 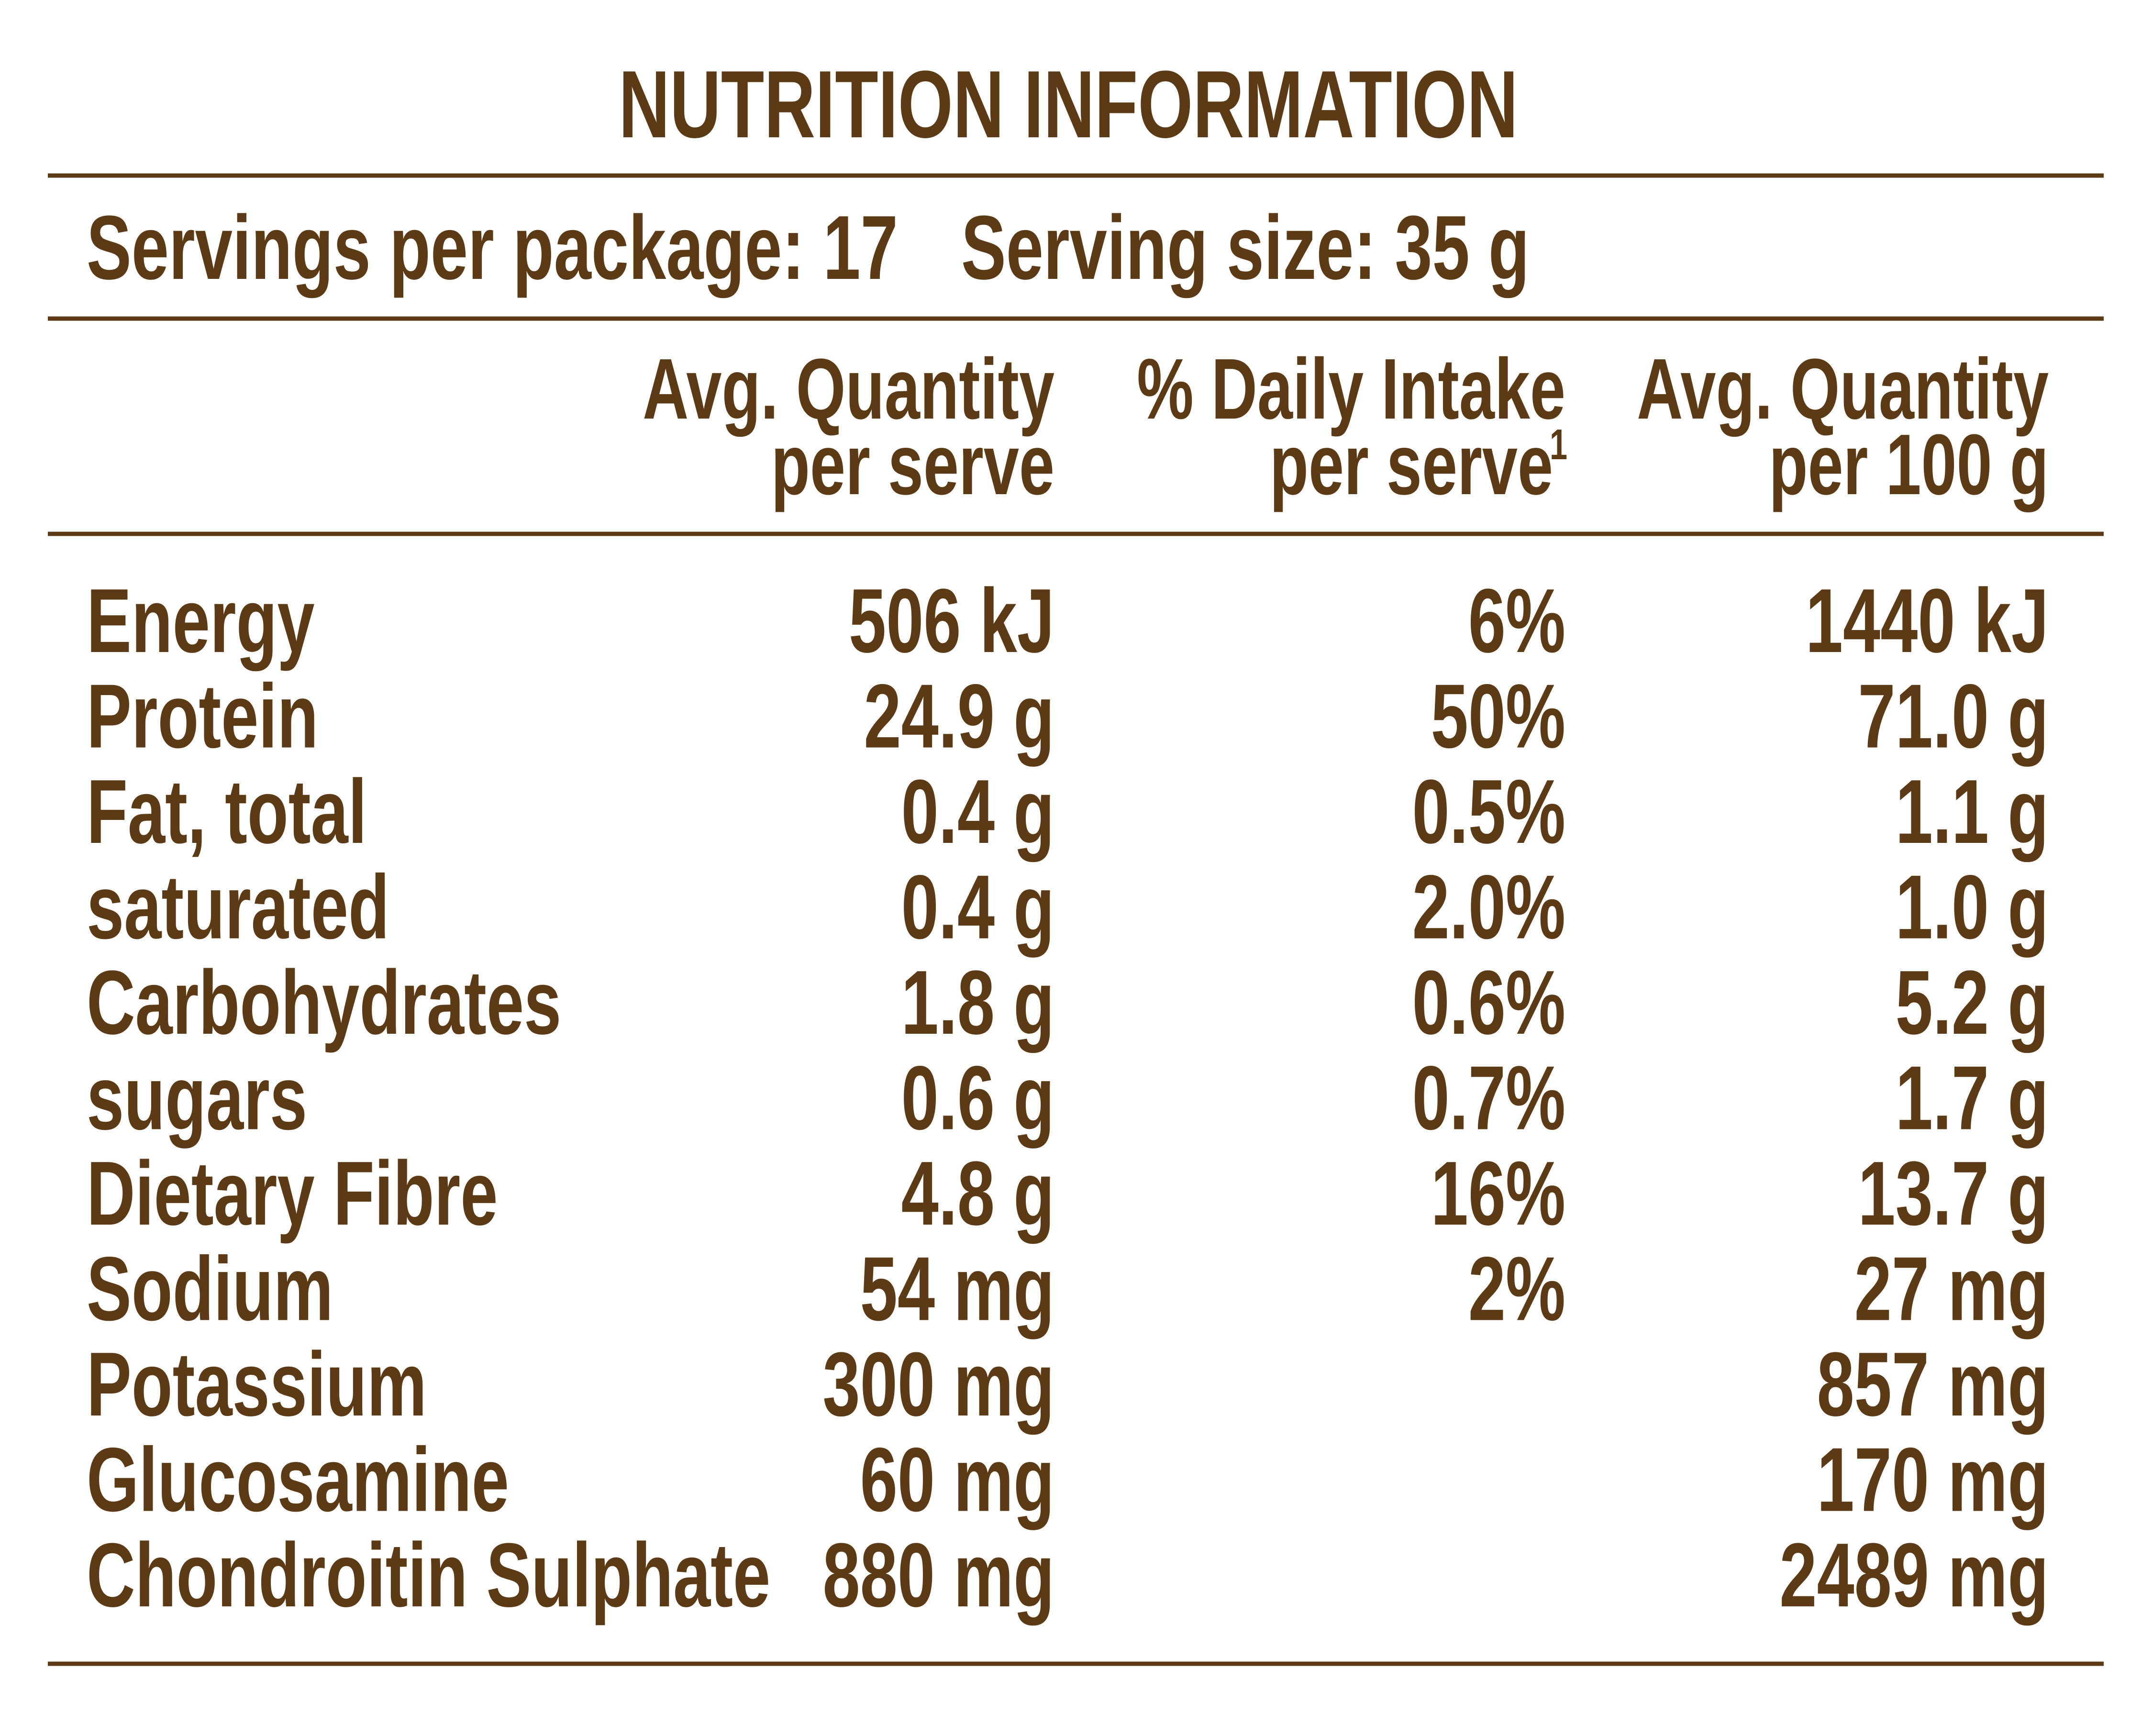 What do you see at coordinates (1927, 620) in the screenshot?
I see `nutrient-value: 1440 kJ` at bounding box center [1927, 620].